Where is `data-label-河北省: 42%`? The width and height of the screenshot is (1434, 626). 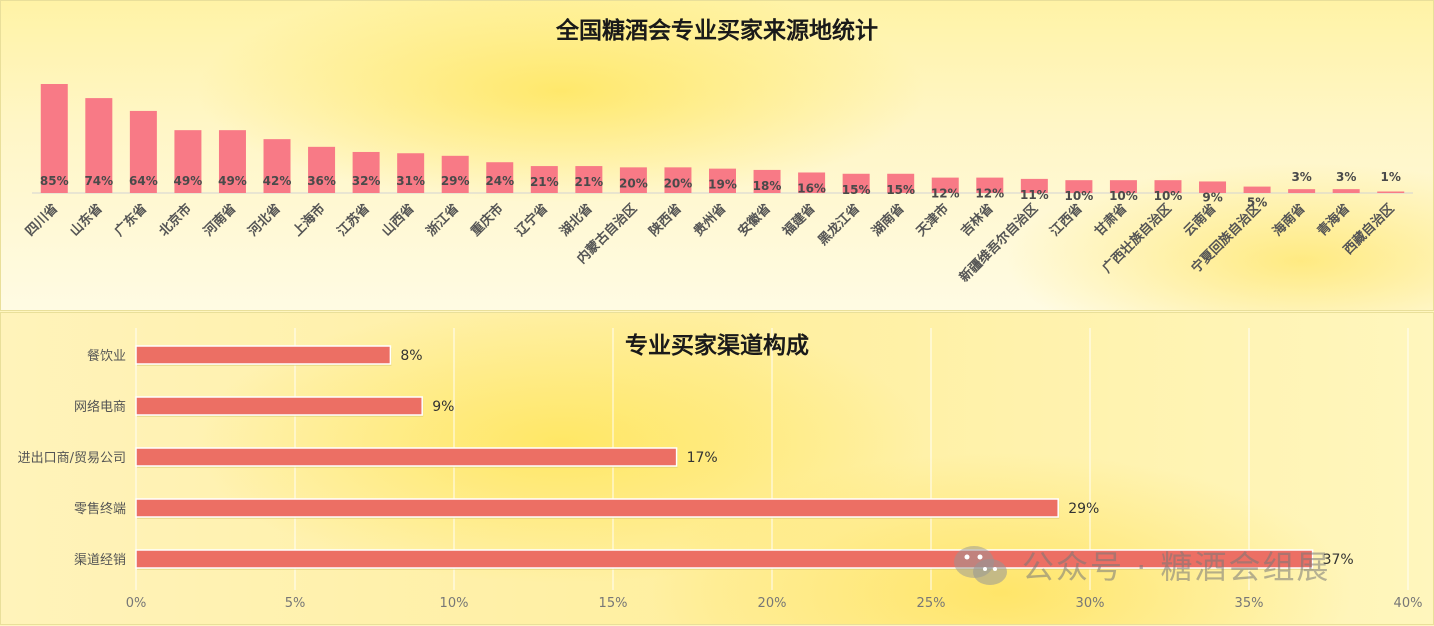 data-label-河北省: 42% is located at coordinates (277, 181).